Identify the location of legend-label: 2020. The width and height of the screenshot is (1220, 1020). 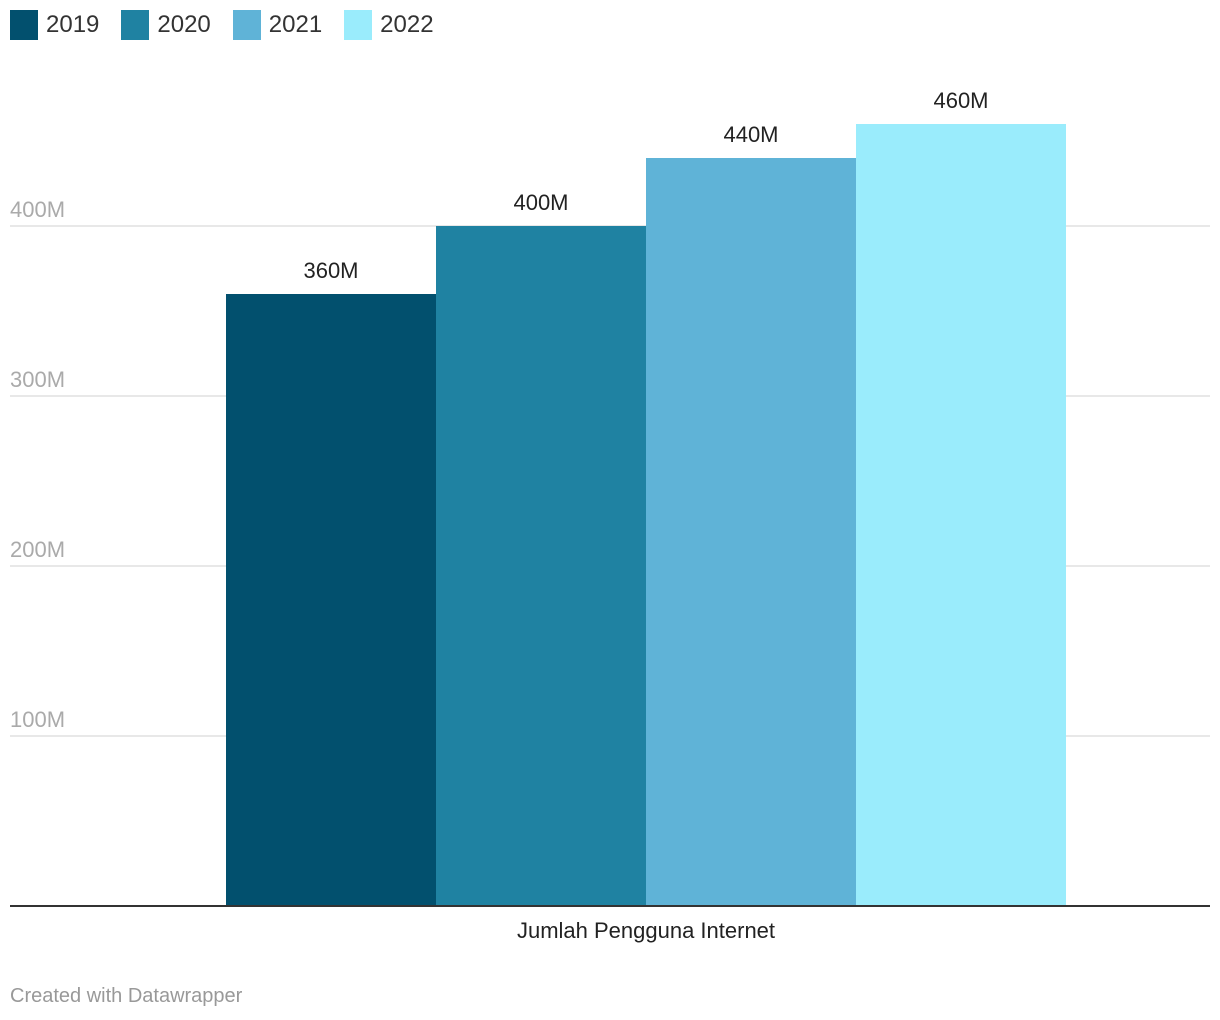
(184, 24).